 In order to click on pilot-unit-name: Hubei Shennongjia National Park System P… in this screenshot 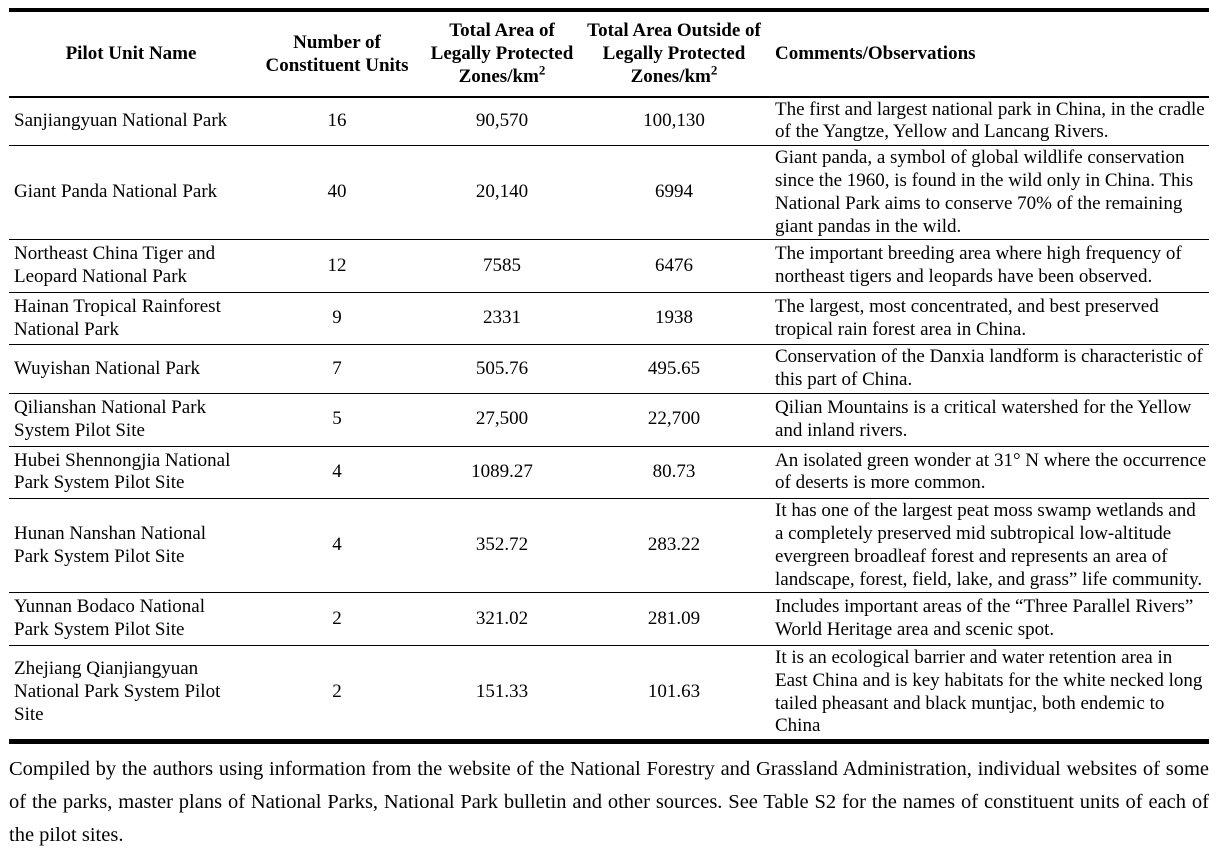, I will do `click(122, 471)`.